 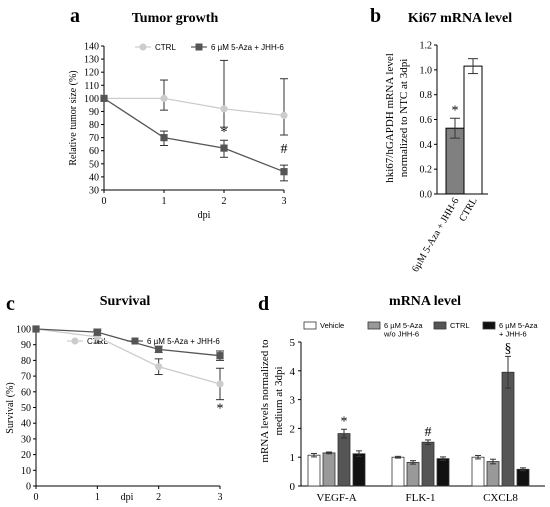 I want to click on y-tick-label: 130, so click(x=91, y=60).